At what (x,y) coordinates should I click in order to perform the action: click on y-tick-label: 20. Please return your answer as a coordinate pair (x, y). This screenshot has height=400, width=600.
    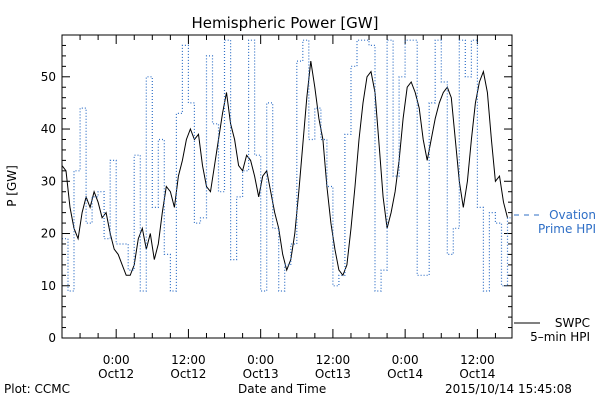
    Looking at the image, I should click on (48, 234).